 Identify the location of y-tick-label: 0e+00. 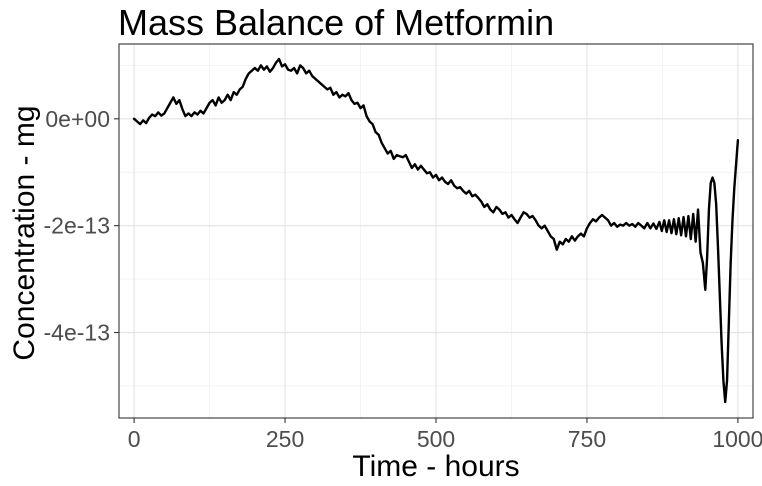
(77, 119).